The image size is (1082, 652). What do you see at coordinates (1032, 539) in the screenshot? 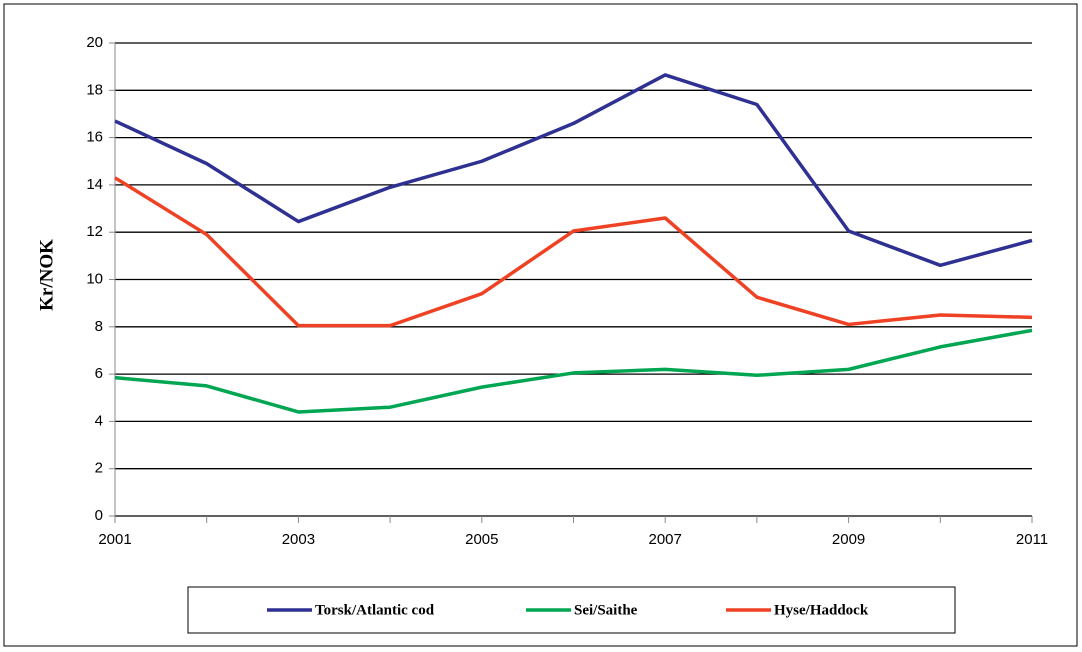
I see `x-tick-label: 2011` at bounding box center [1032, 539].